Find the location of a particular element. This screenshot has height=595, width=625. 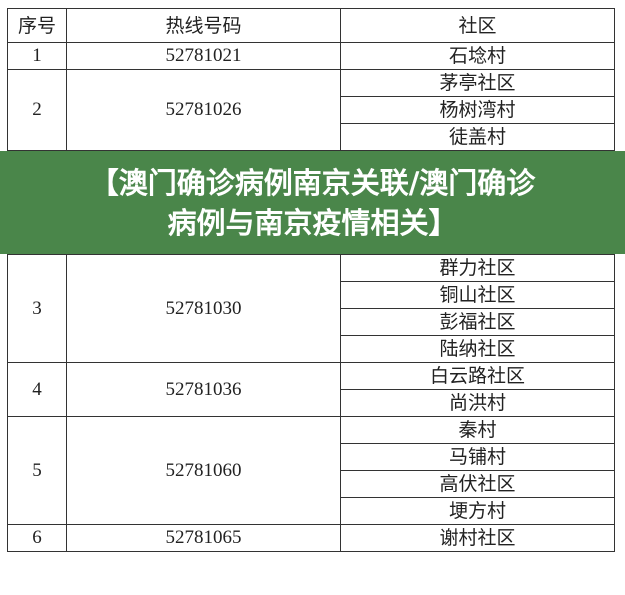

hotline-number: 52781026 is located at coordinates (203, 110).